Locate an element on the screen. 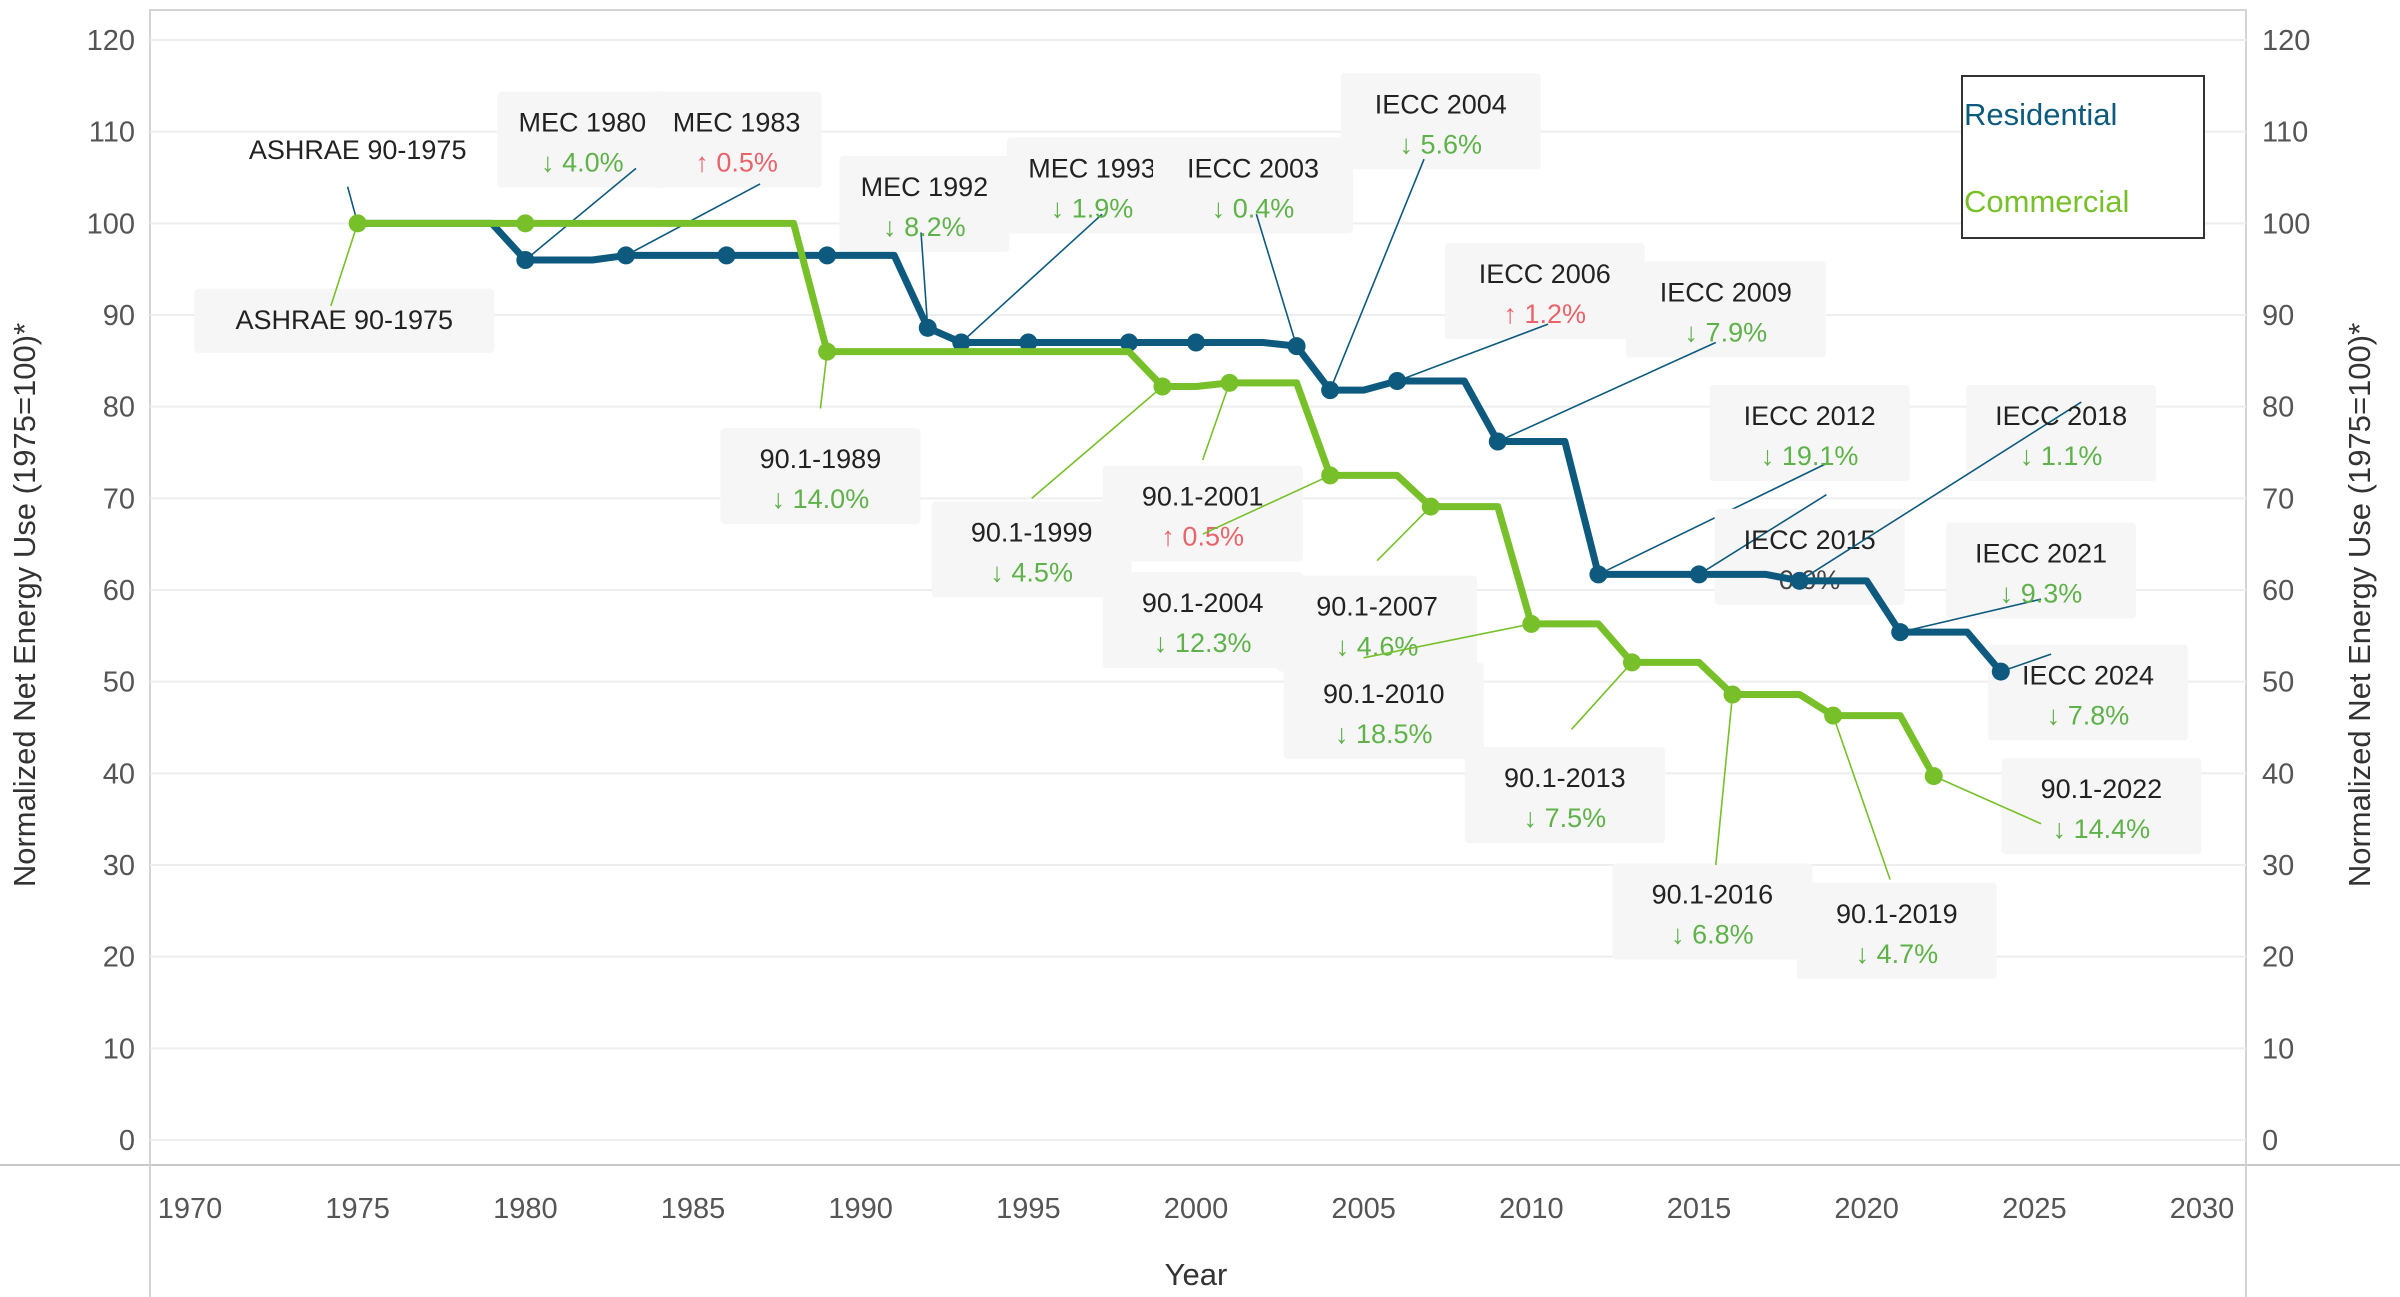 Image resolution: width=2400 pixels, height=1297 pixels. annotation-code: 90.1-2010 is located at coordinates (1384, 694).